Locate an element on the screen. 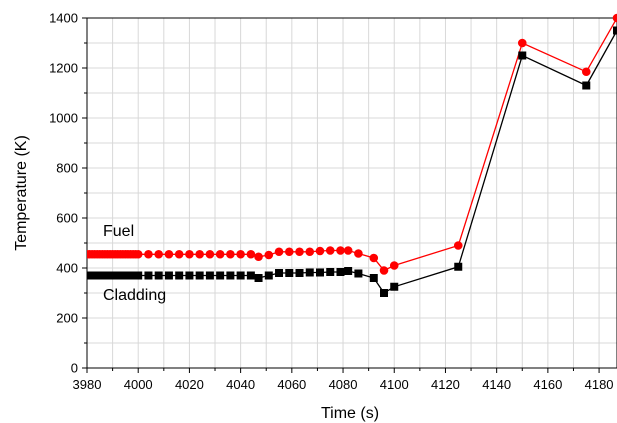 This screenshot has width=617, height=423. y-tick-label: 600 is located at coordinates (67, 218).